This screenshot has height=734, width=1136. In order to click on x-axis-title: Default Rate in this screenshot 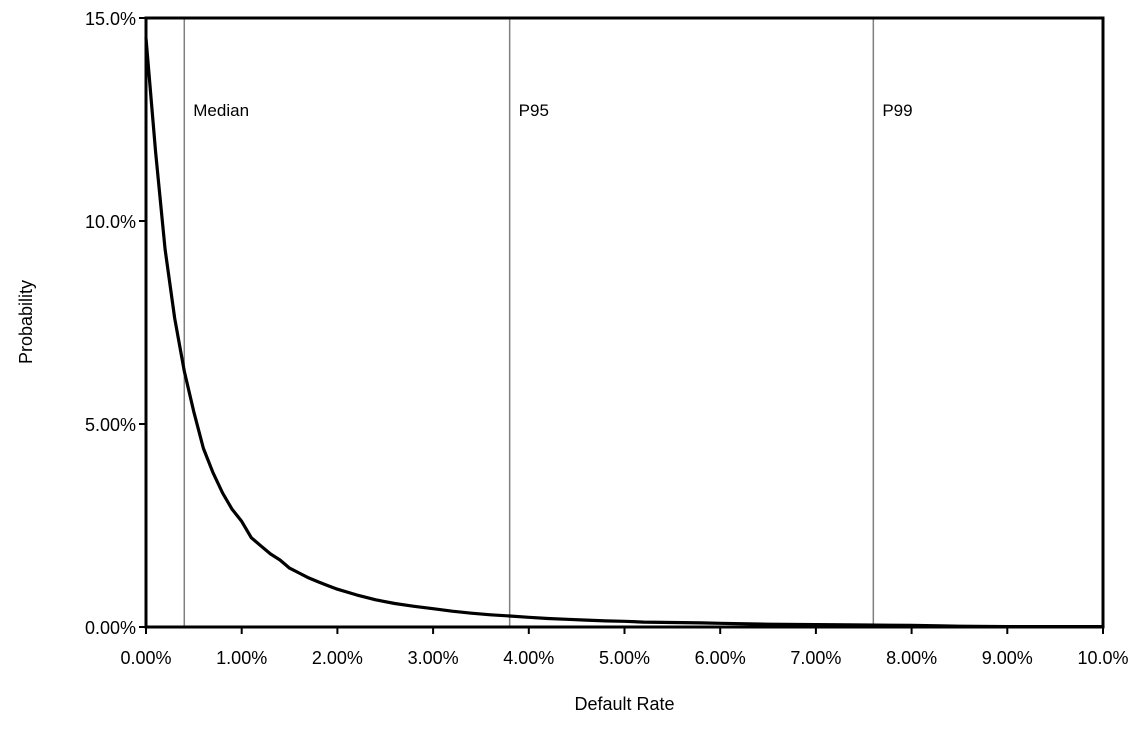, I will do `click(624, 704)`.